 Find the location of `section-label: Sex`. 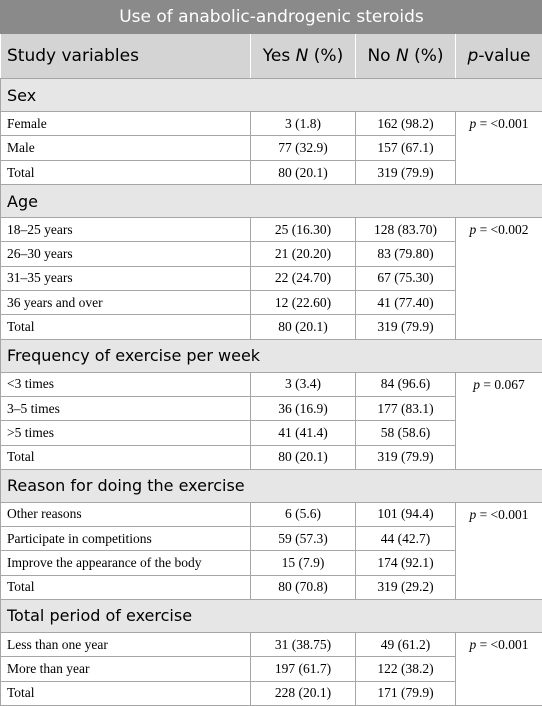

section-label: Sex is located at coordinates (271, 95).